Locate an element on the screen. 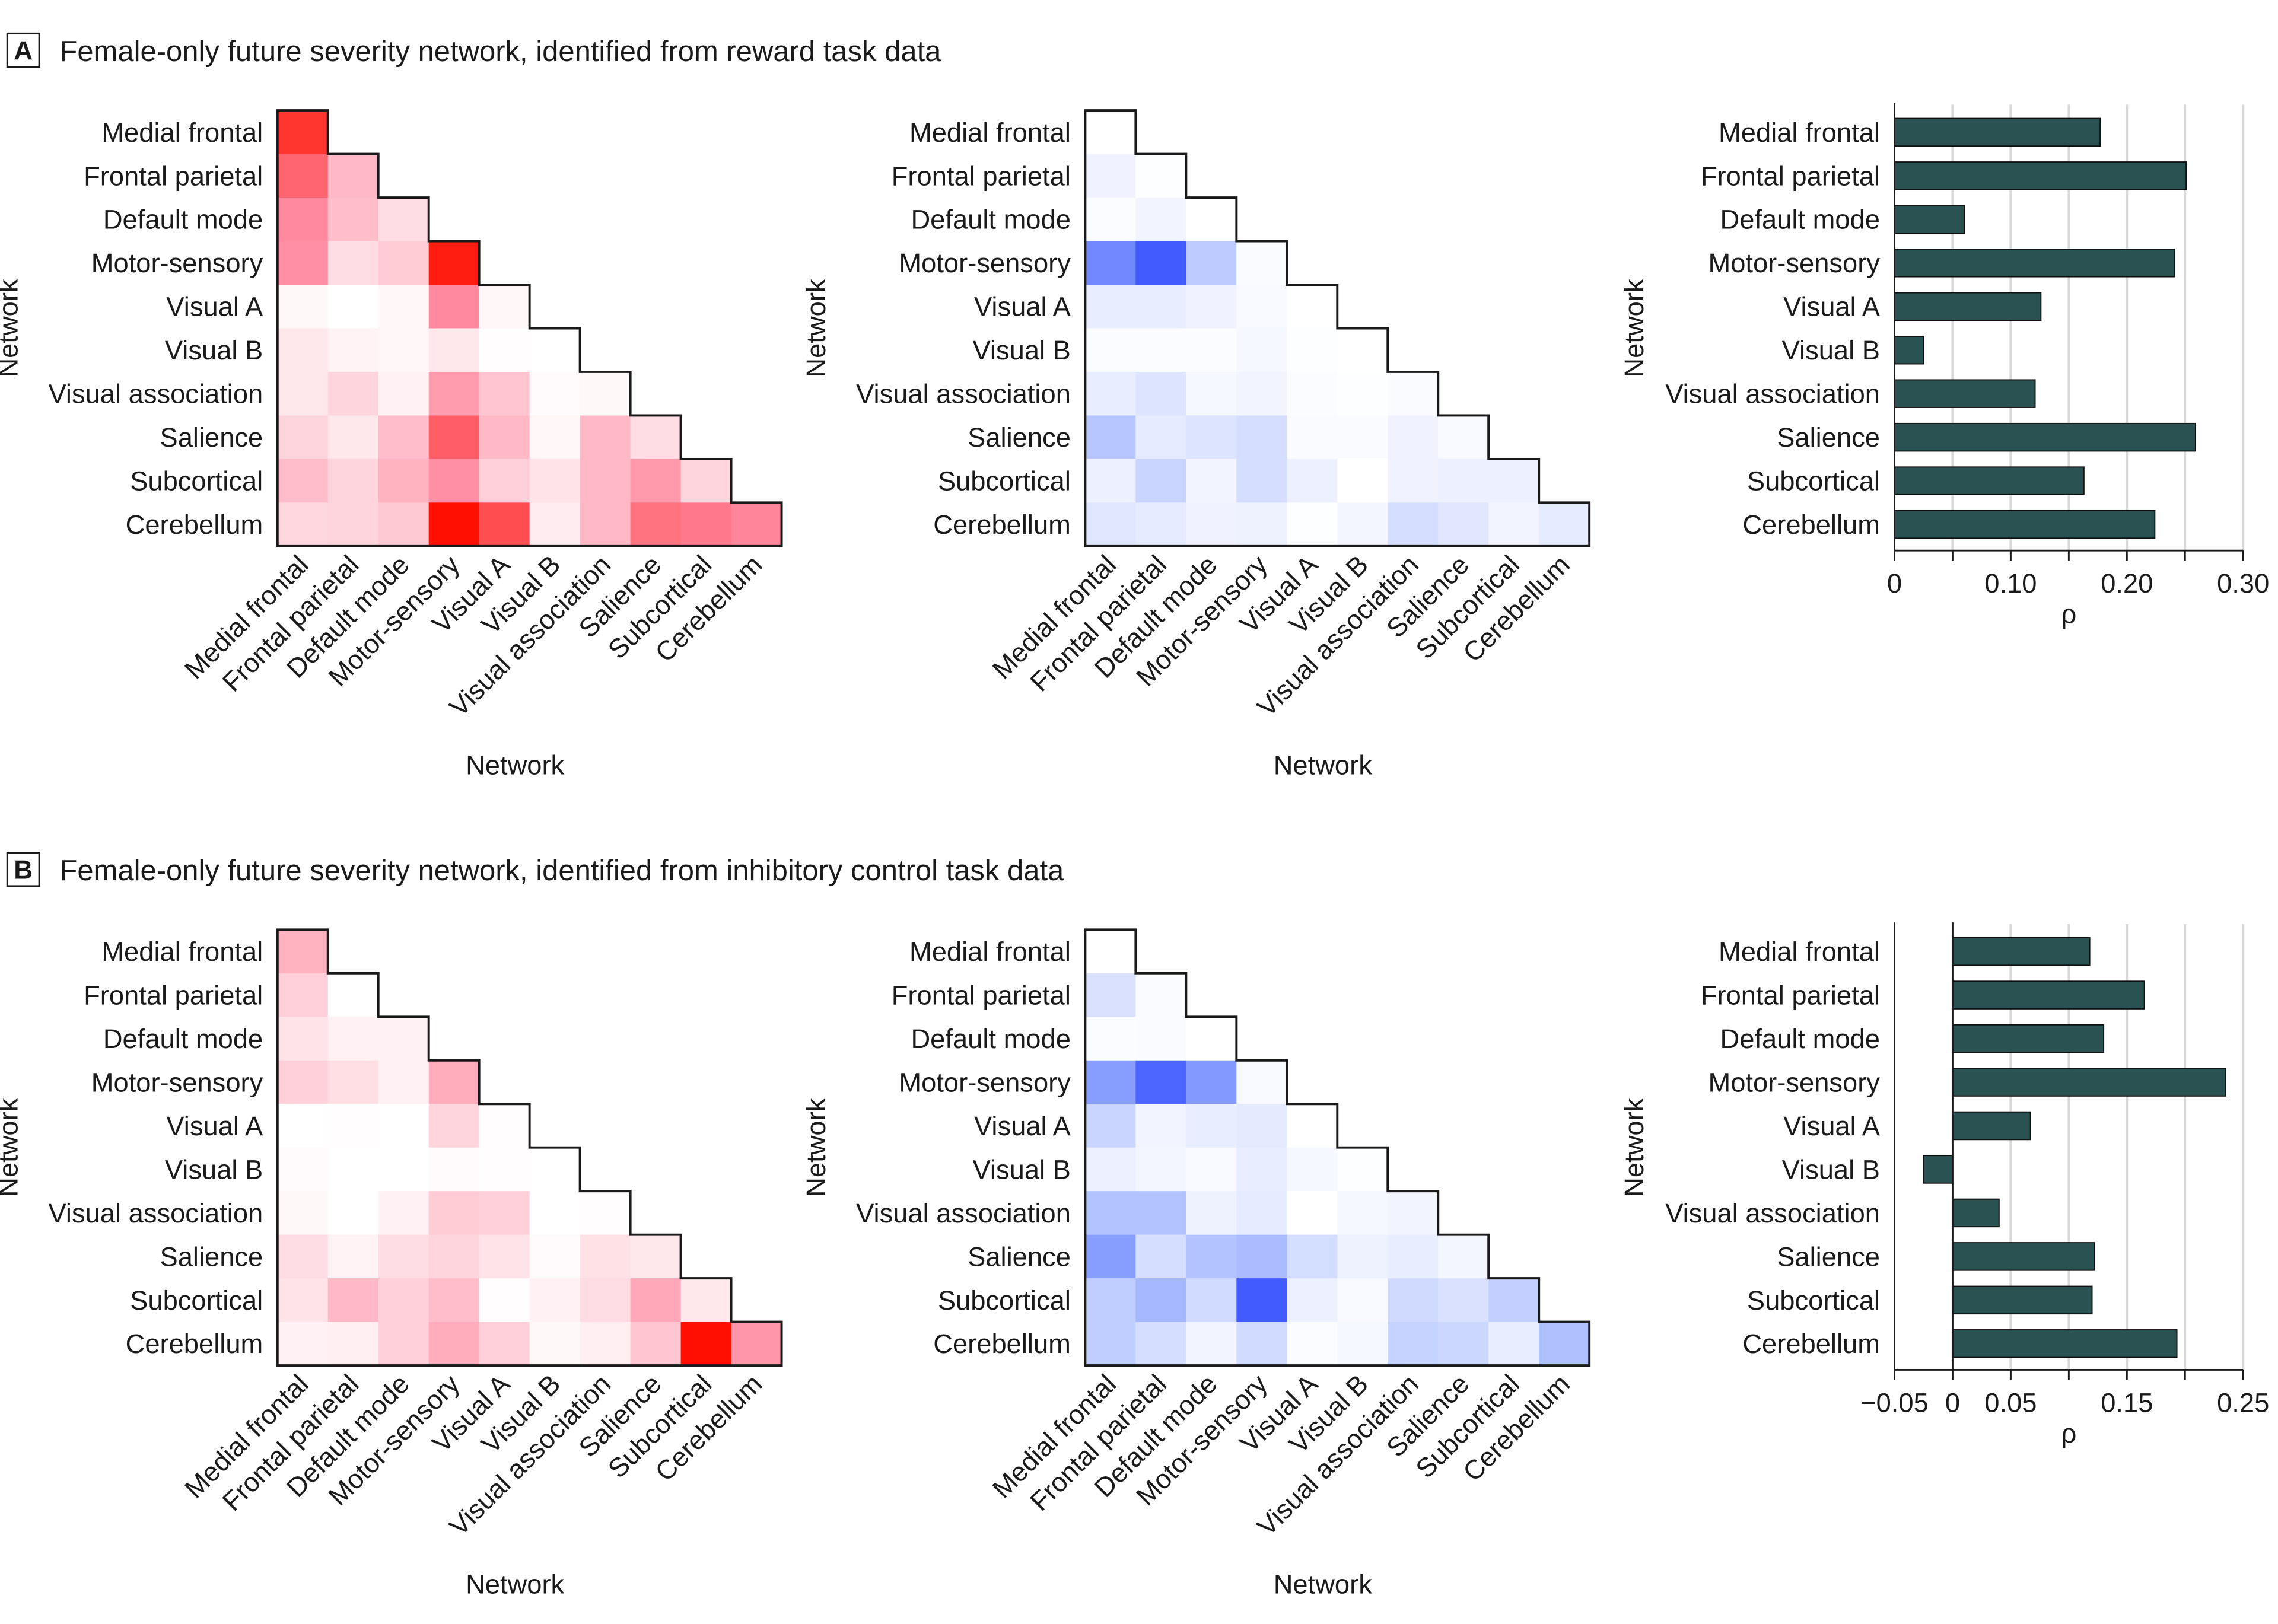  row-label: Frontal parietal is located at coordinates (174, 995).